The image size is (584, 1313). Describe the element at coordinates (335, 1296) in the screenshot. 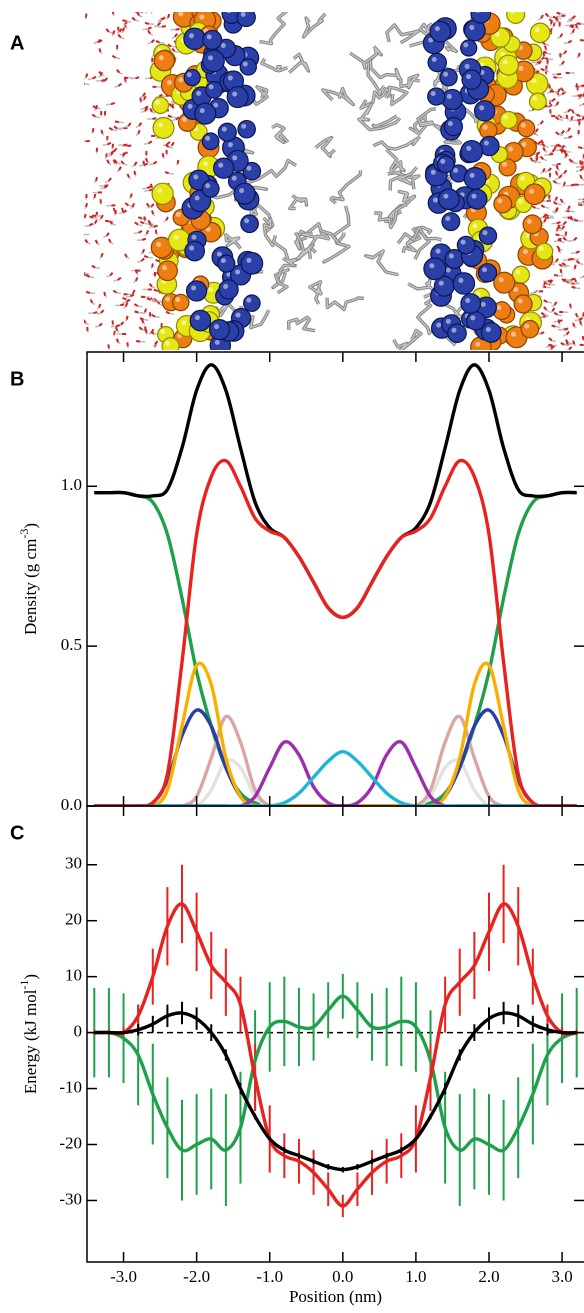

I see `x-axis-label: Position (nm)` at that location.